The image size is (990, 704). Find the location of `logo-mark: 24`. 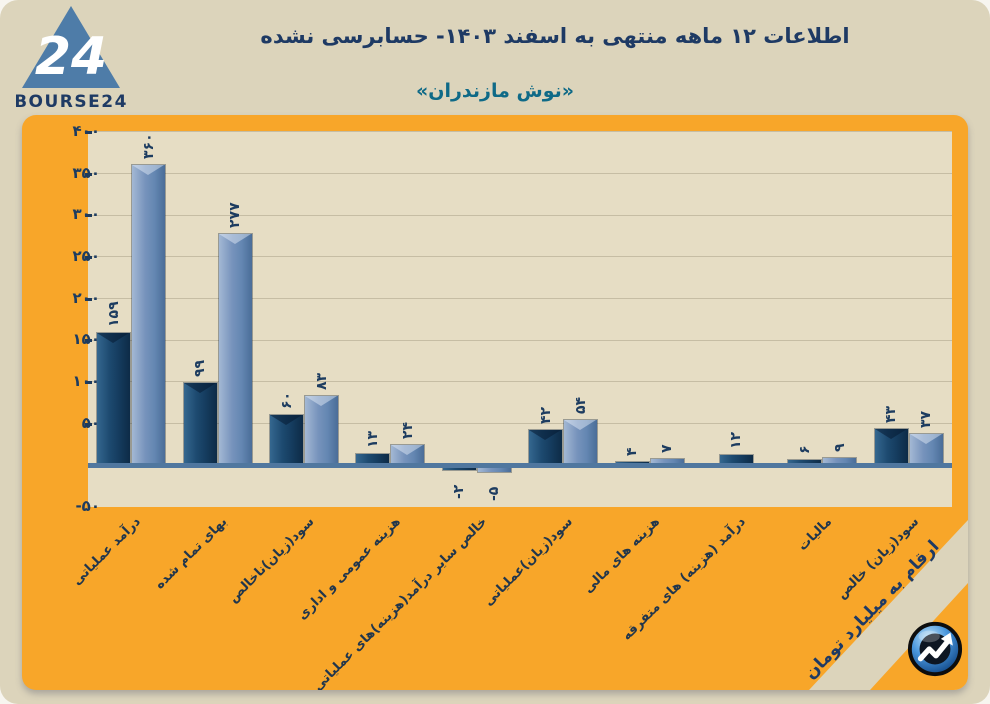

logo-mark: 24 is located at coordinates (71, 57).